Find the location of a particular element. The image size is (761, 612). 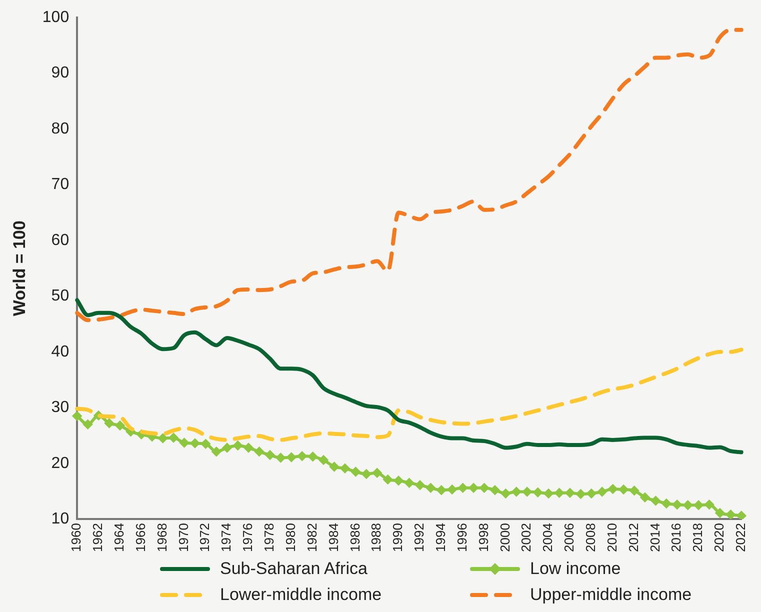

legend-label: Upper-middle income is located at coordinates (611, 595).